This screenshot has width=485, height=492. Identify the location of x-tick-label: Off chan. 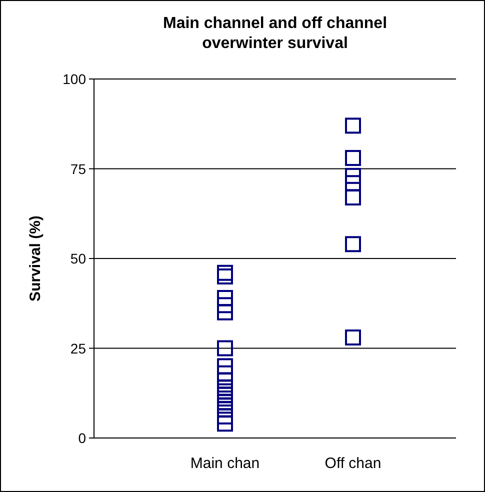
(353, 463).